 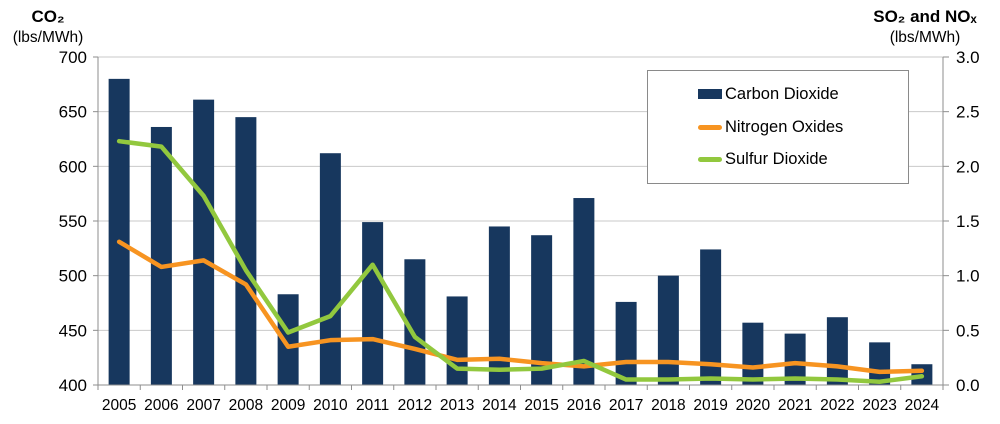 I want to click on legend-label-nitrogen-oxides: Nitrogen Oxides, so click(x=784, y=126).